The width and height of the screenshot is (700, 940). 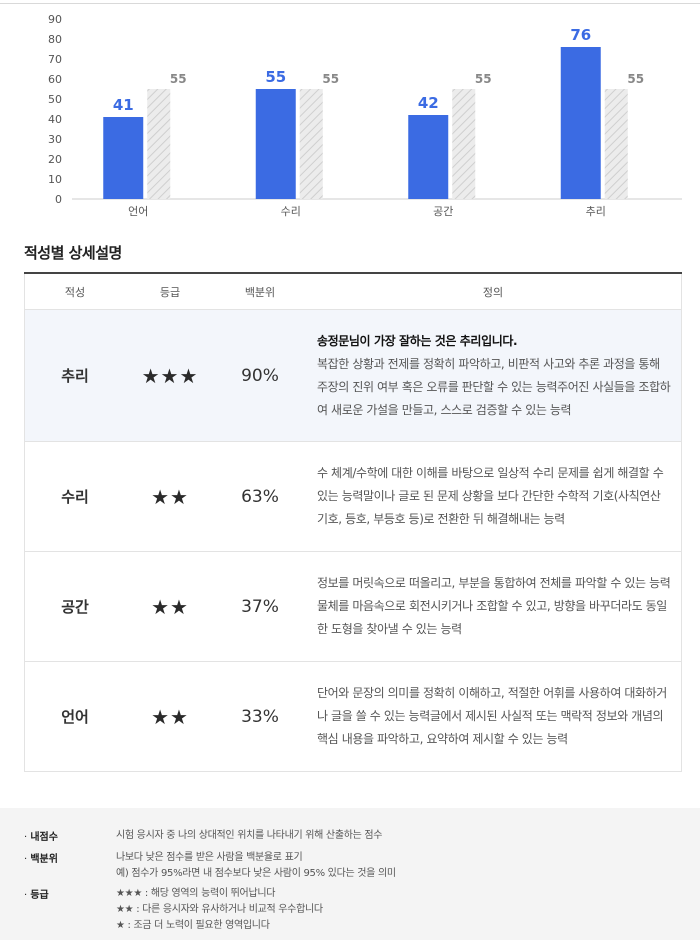 I want to click on aptitude-name: 언어, so click(x=75, y=717).